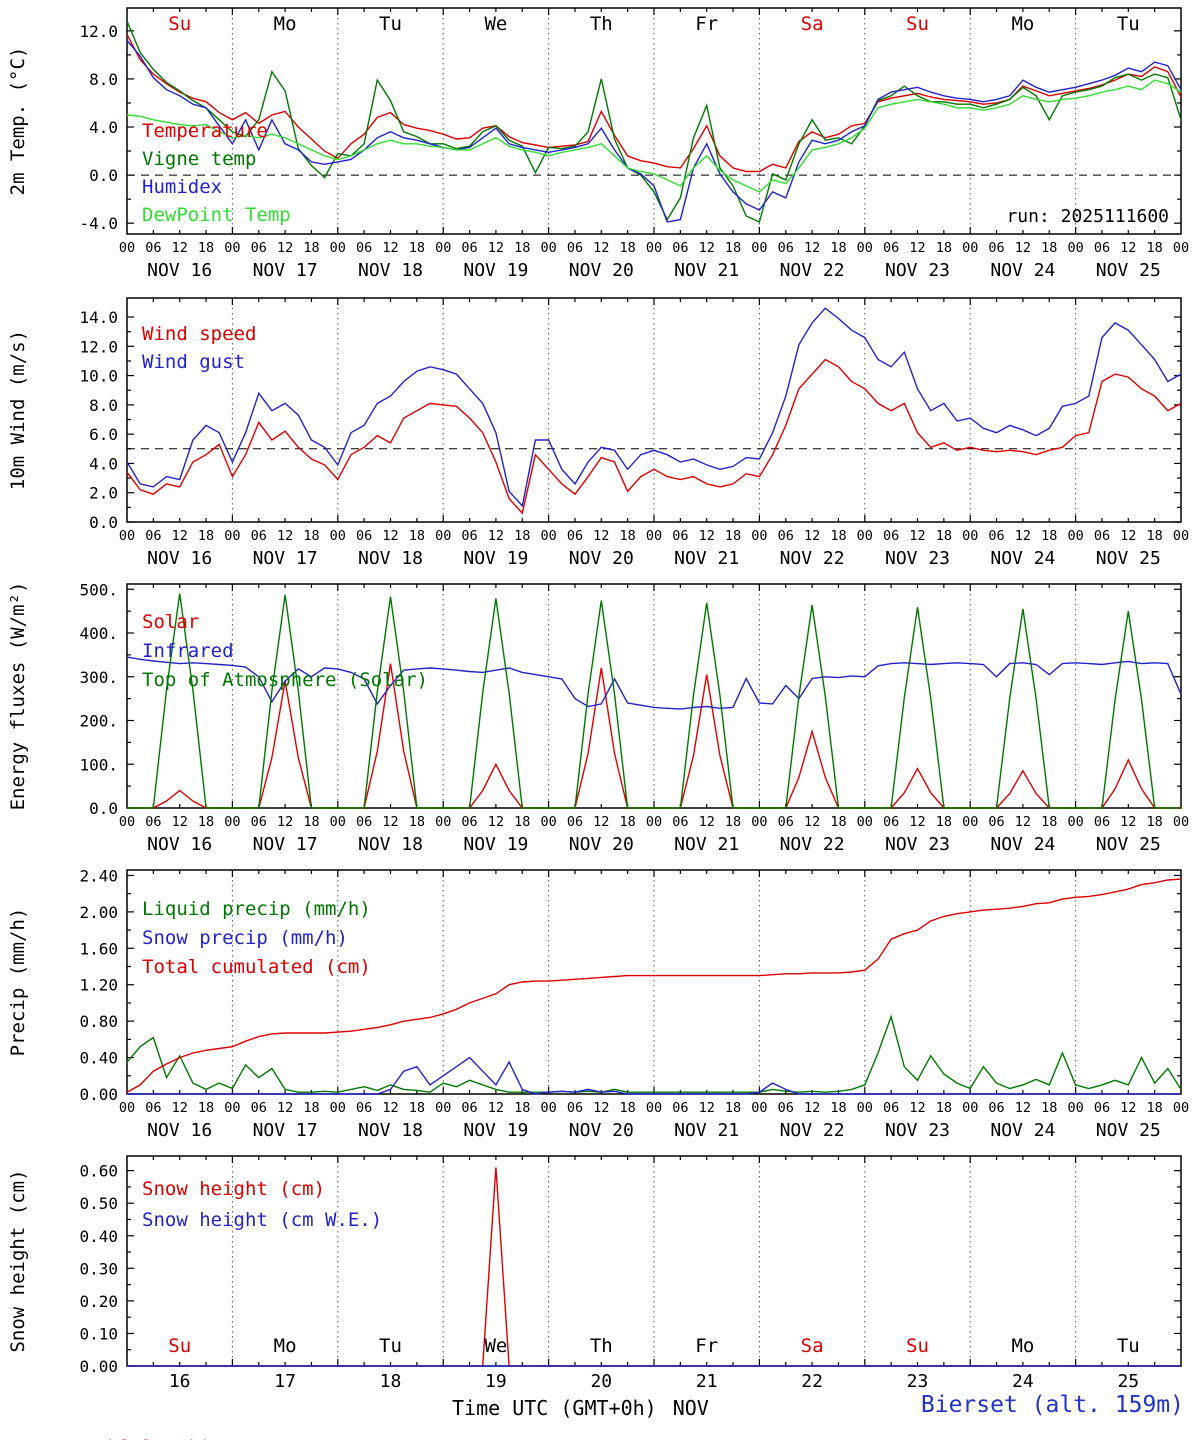  What do you see at coordinates (256, 909) in the screenshot?
I see `liquid-precip-mm-h-legend: Liquid precip (mm/h)` at bounding box center [256, 909].